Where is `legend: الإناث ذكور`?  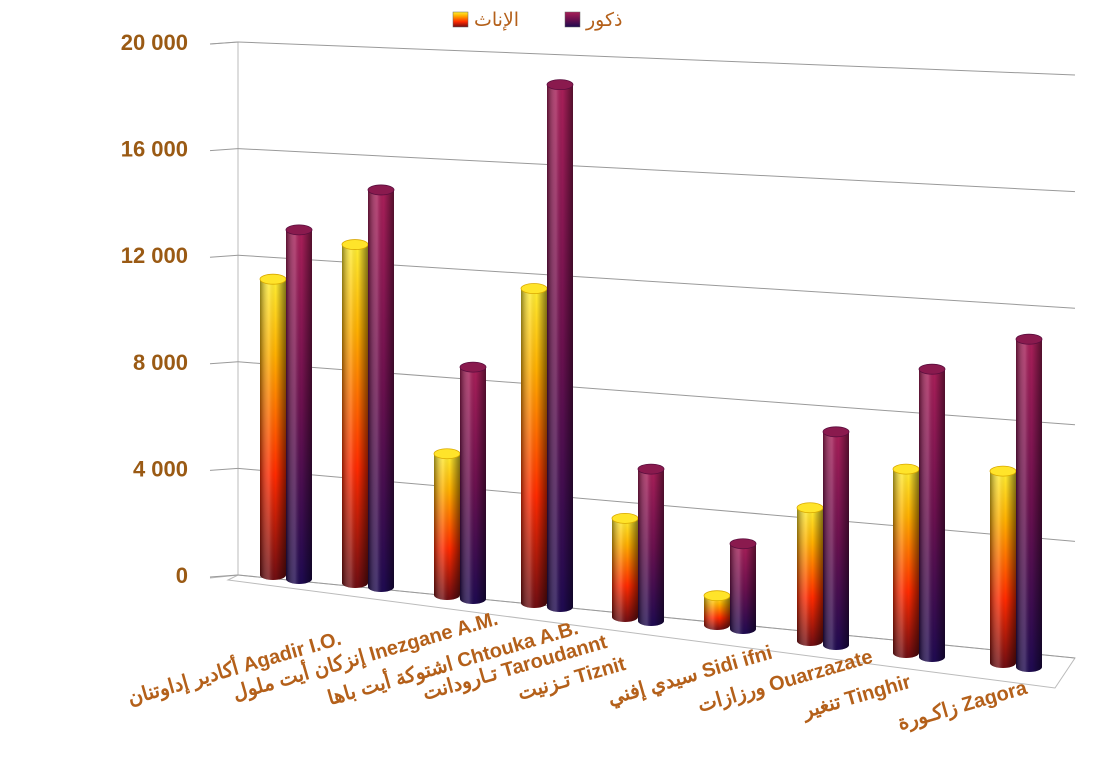
legend: الإناث ذكور is located at coordinates (537, 20).